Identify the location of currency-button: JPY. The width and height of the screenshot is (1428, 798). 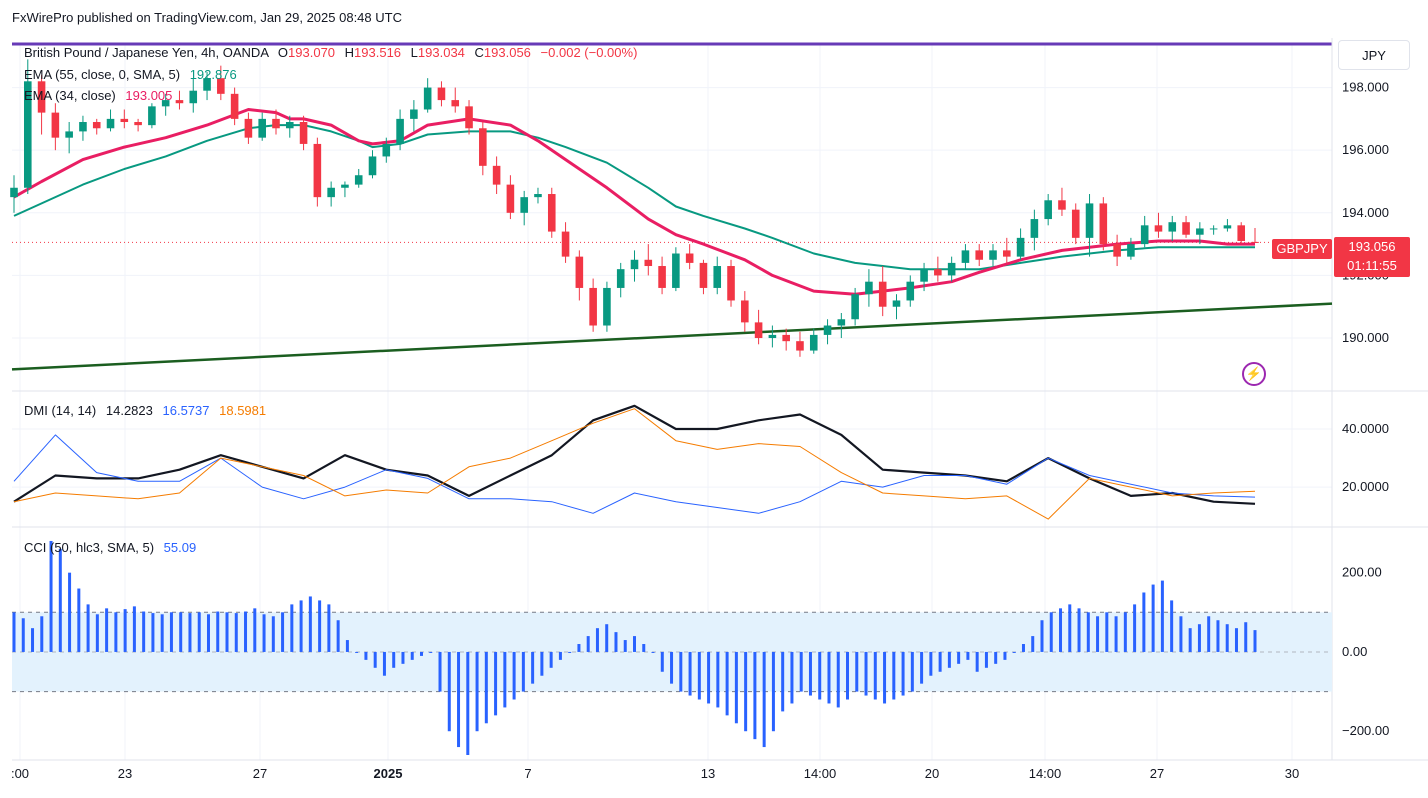
(1374, 55).